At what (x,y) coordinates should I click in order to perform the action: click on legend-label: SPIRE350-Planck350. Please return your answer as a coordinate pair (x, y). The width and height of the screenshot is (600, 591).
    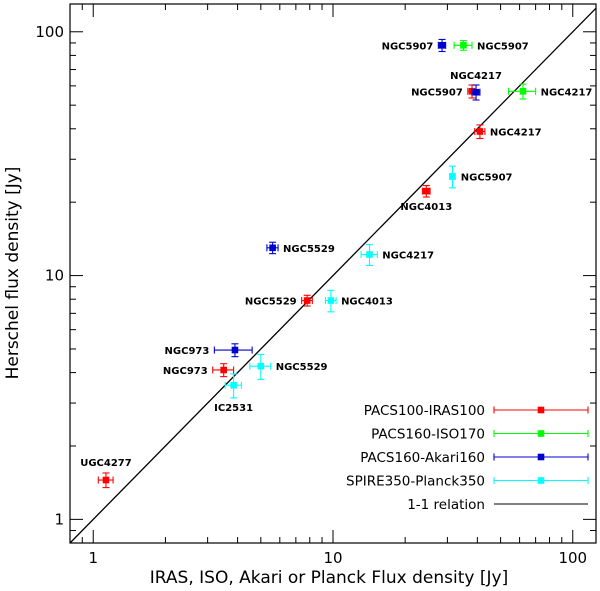
    Looking at the image, I should click on (415, 482).